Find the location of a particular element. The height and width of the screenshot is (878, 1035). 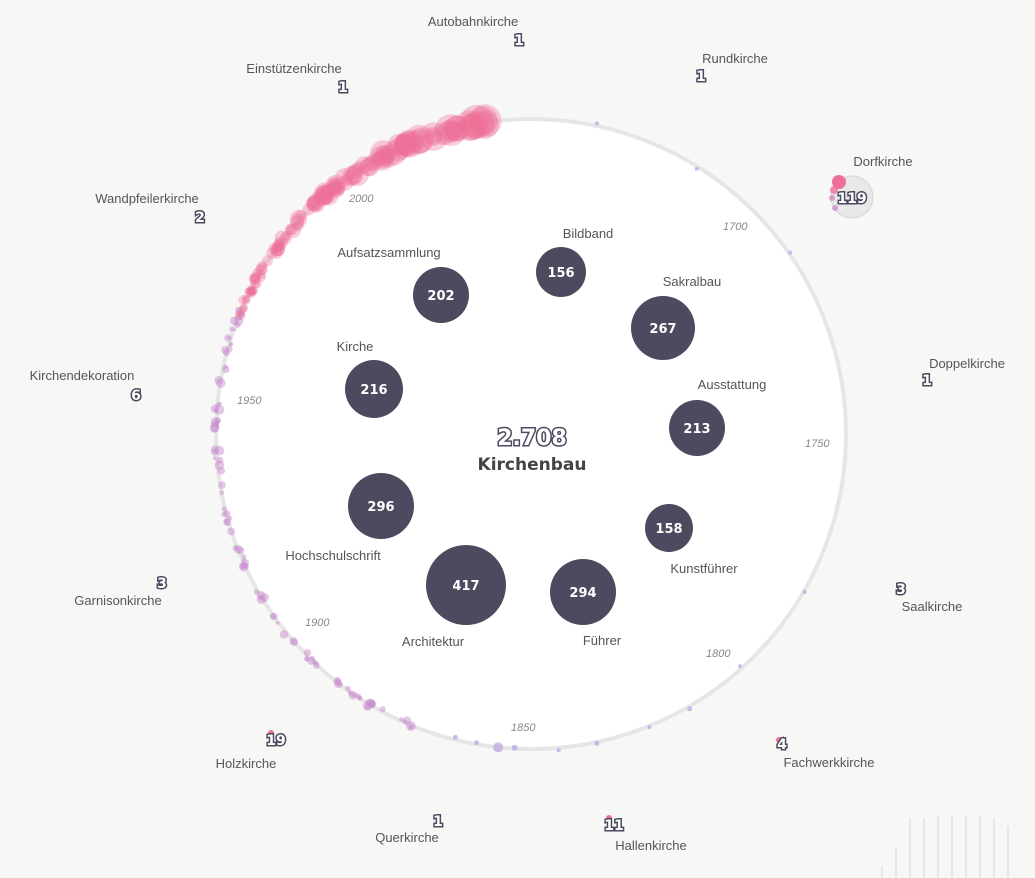

category-count: 1 is located at coordinates (438, 822).